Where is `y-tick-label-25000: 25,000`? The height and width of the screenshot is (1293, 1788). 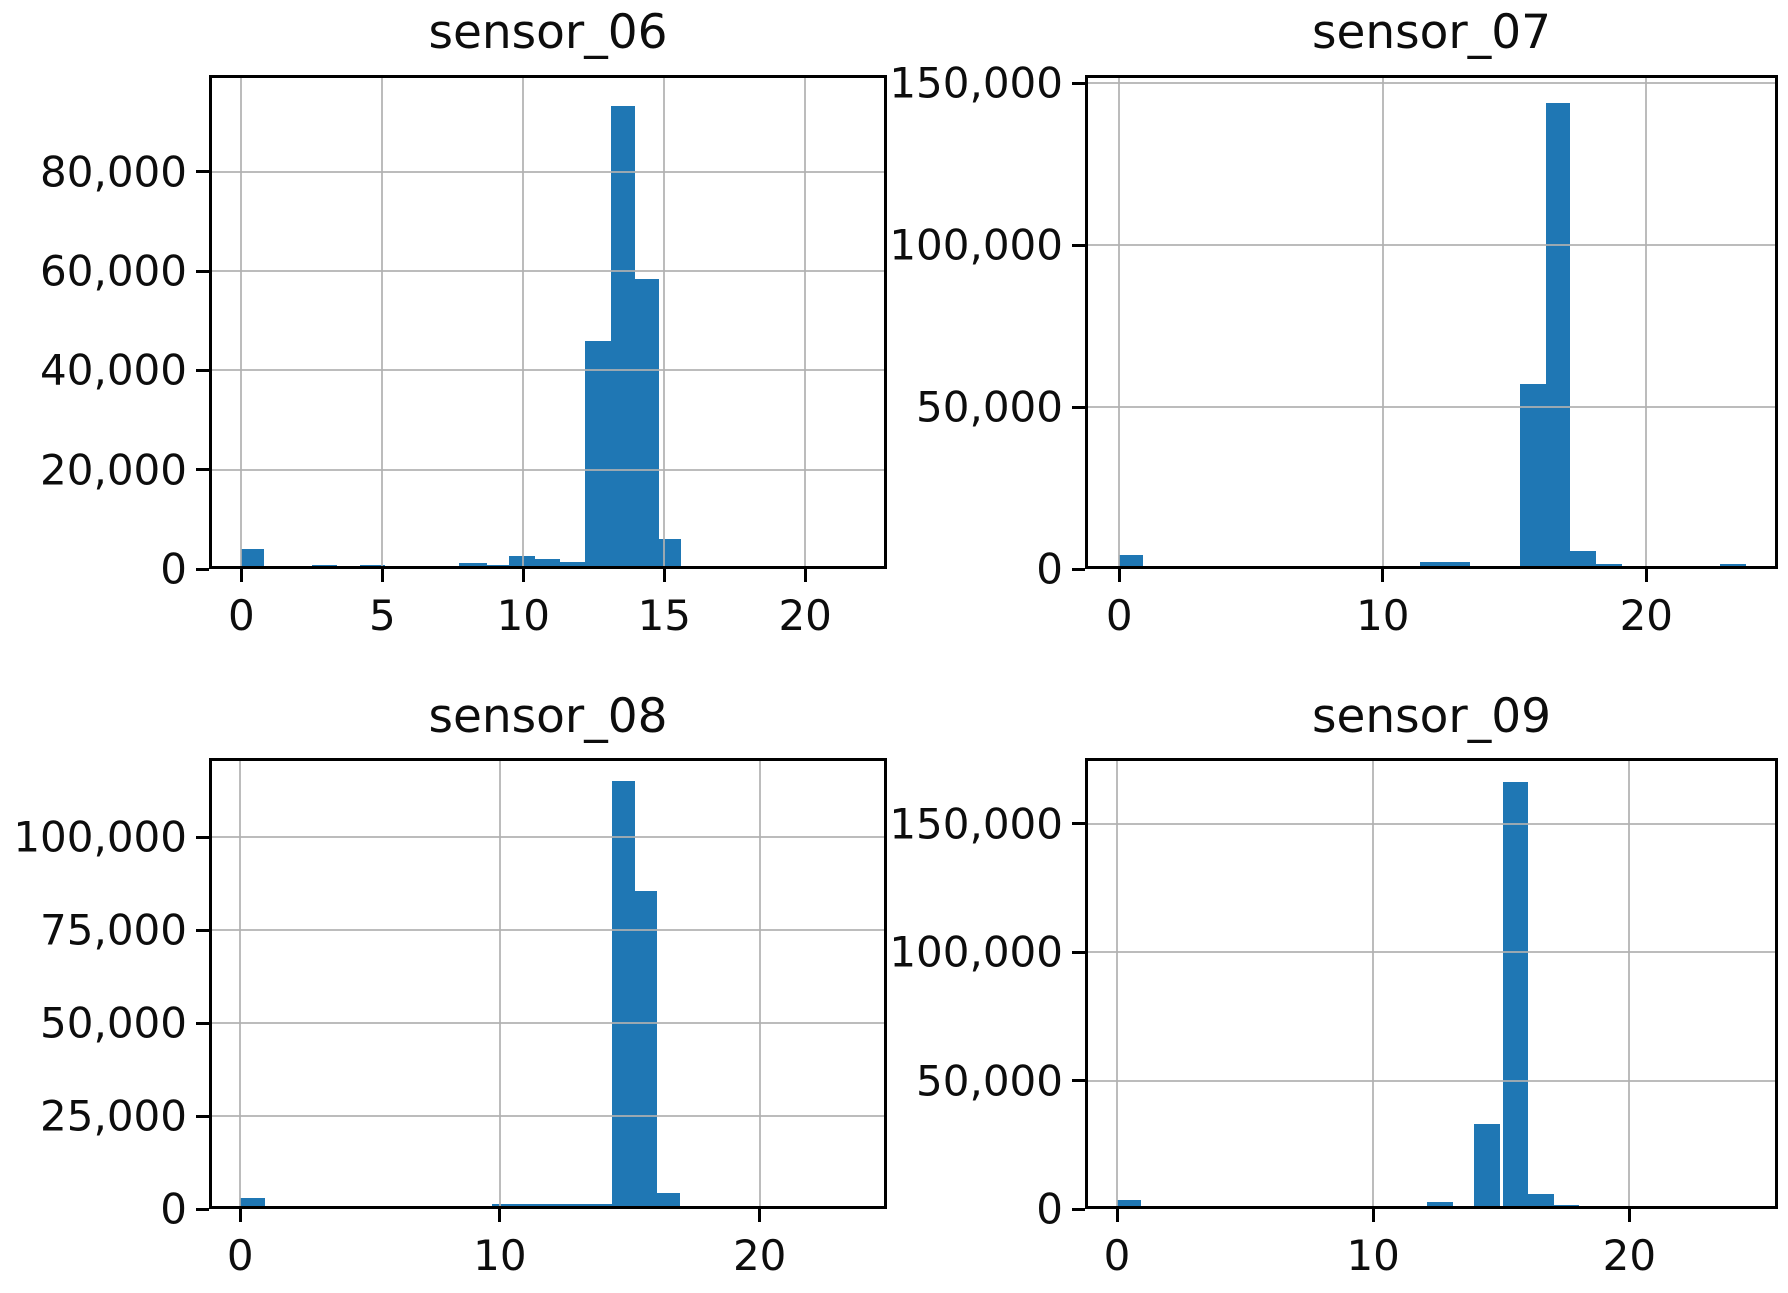 y-tick-label-25000: 25,000 is located at coordinates (113, 1116).